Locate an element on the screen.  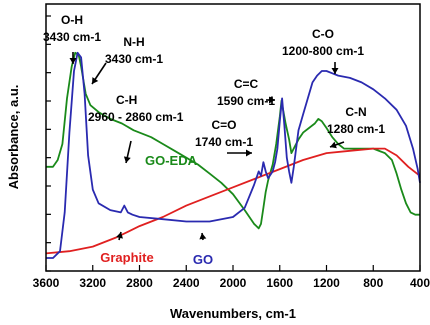
annotation-co2-line2: 1740 cm-1 is located at coordinates (224, 142).